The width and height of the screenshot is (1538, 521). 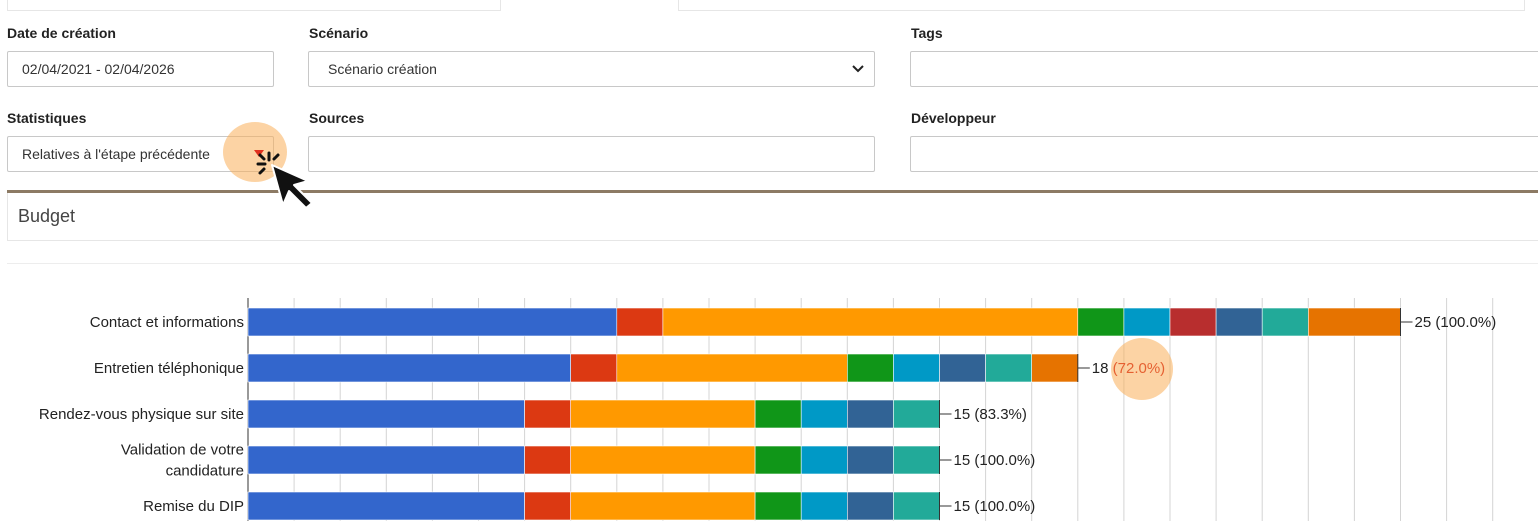 I want to click on scenario-label: Scénario, so click(x=339, y=33).